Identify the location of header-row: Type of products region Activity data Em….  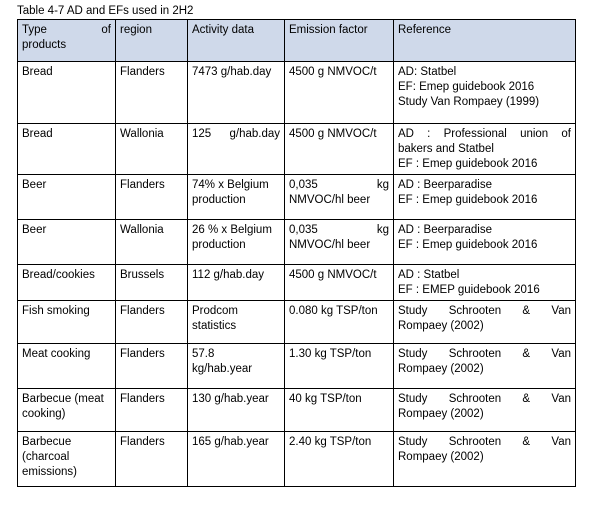
(296, 40).